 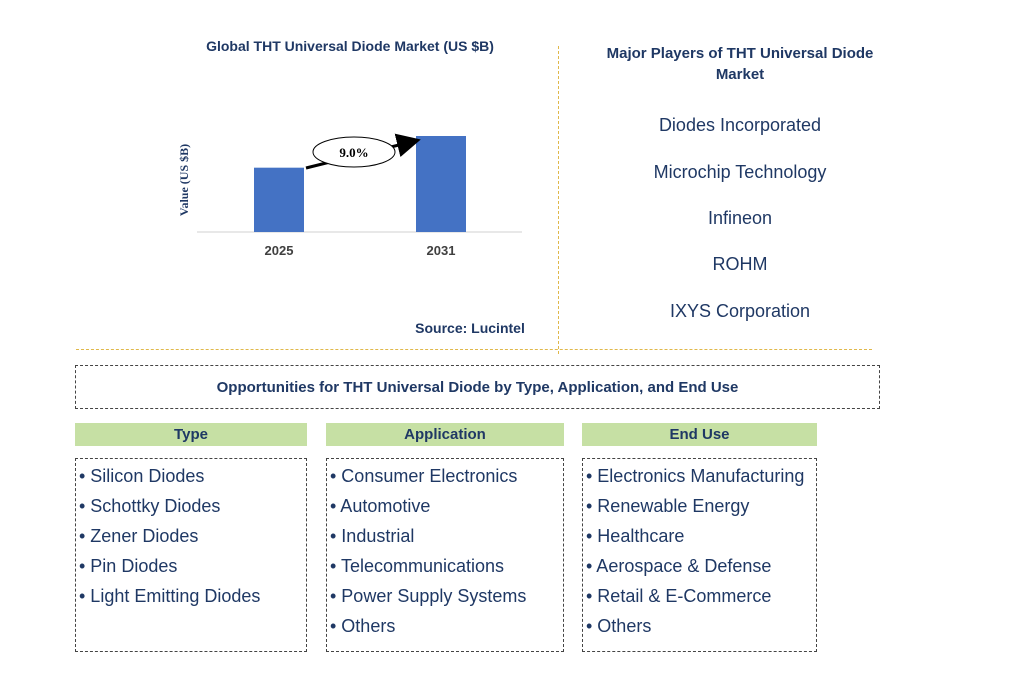 I want to click on list-item: • Healthcare, so click(x=635, y=536).